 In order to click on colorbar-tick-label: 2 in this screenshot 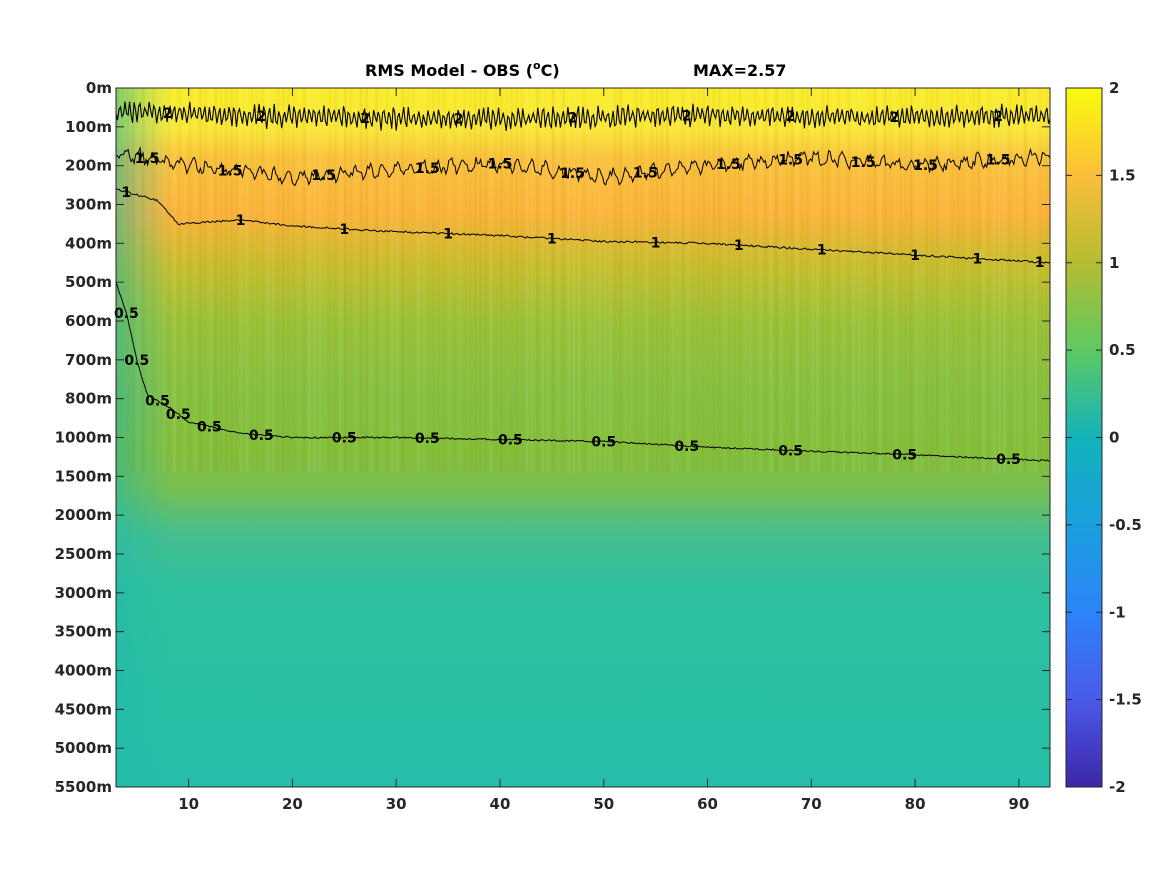, I will do `click(1114, 88)`.